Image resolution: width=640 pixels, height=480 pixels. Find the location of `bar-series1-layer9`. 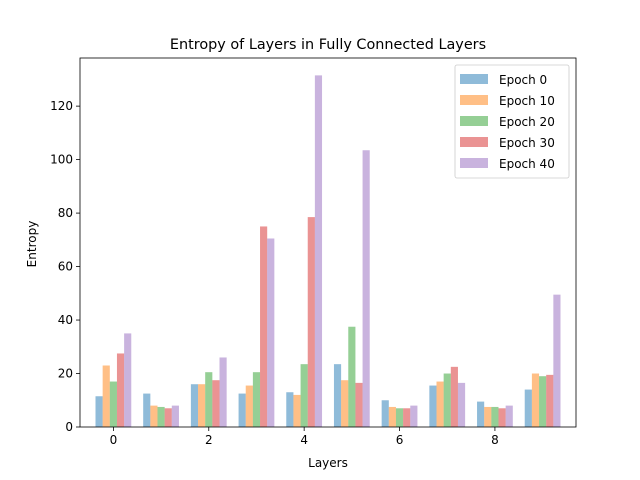

bar-series1-layer9 is located at coordinates (535, 400).